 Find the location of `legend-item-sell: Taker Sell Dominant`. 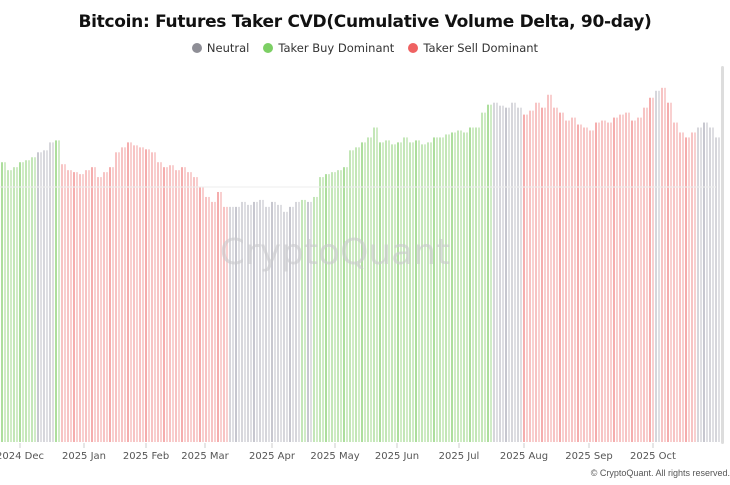

legend-item-sell: Taker Sell Dominant is located at coordinates (473, 48).